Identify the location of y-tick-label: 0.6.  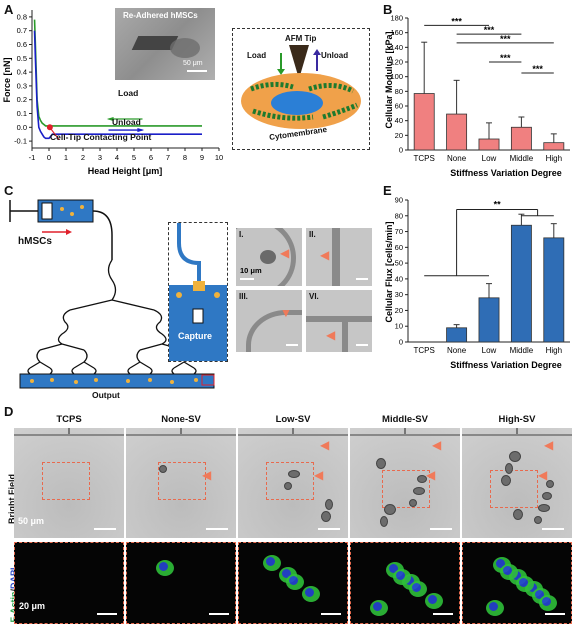
(22, 44).